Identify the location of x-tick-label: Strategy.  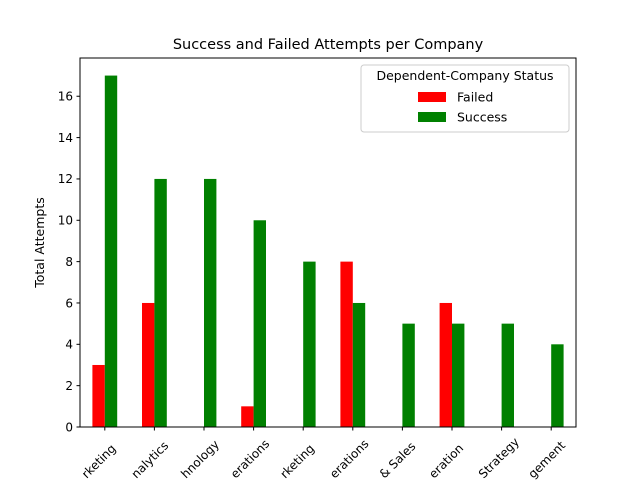
(499, 457).